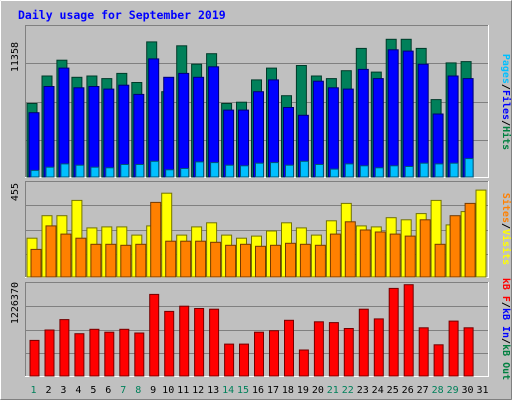 The image size is (512, 400). What do you see at coordinates (378, 390) in the screenshot?
I see `day-label-24: 24` at bounding box center [378, 390].